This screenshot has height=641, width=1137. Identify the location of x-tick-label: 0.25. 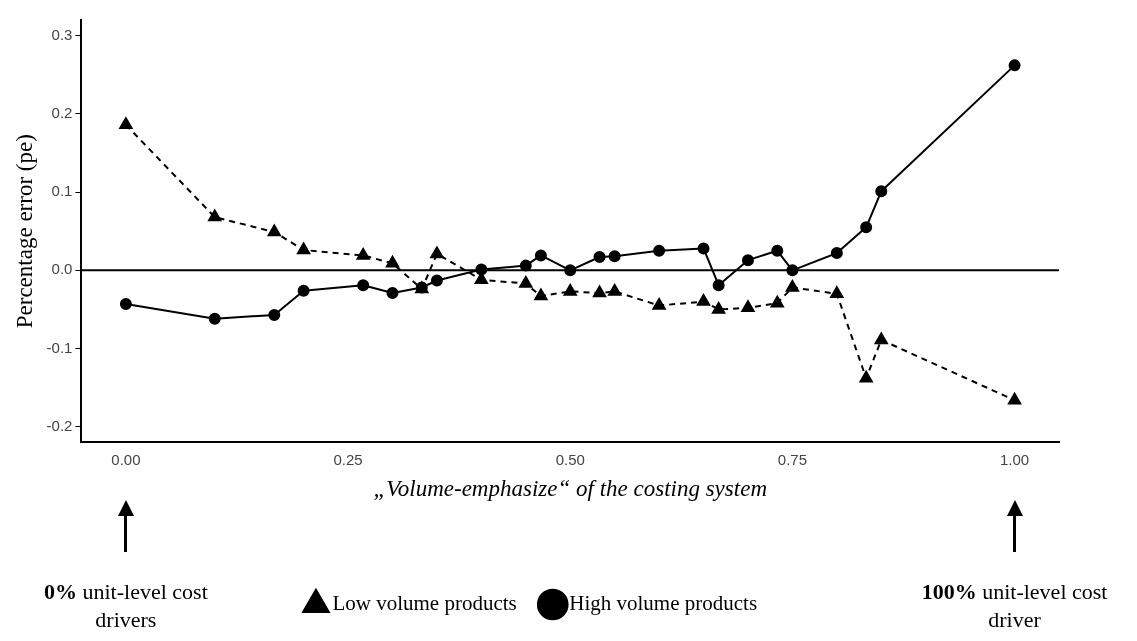
(348, 459).